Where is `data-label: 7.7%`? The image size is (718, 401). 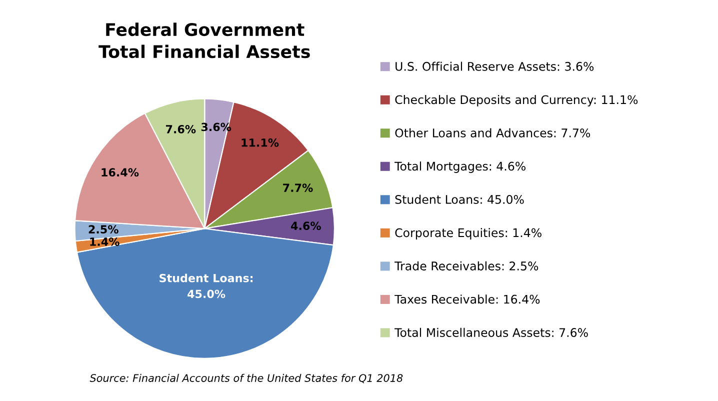 data-label: 7.7% is located at coordinates (298, 188).